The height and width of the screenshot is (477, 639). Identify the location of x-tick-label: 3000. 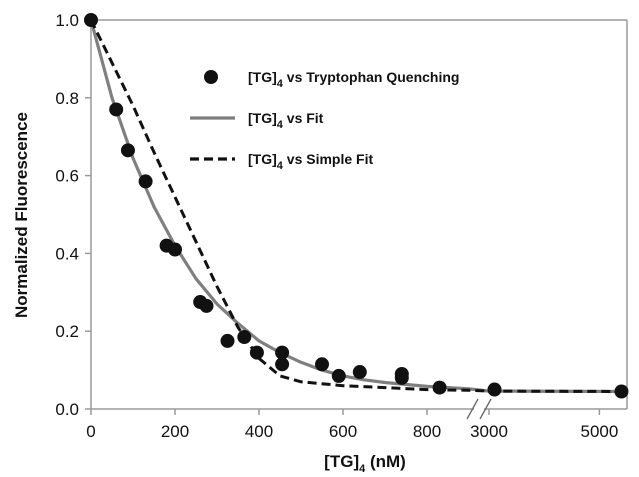
(489, 431).